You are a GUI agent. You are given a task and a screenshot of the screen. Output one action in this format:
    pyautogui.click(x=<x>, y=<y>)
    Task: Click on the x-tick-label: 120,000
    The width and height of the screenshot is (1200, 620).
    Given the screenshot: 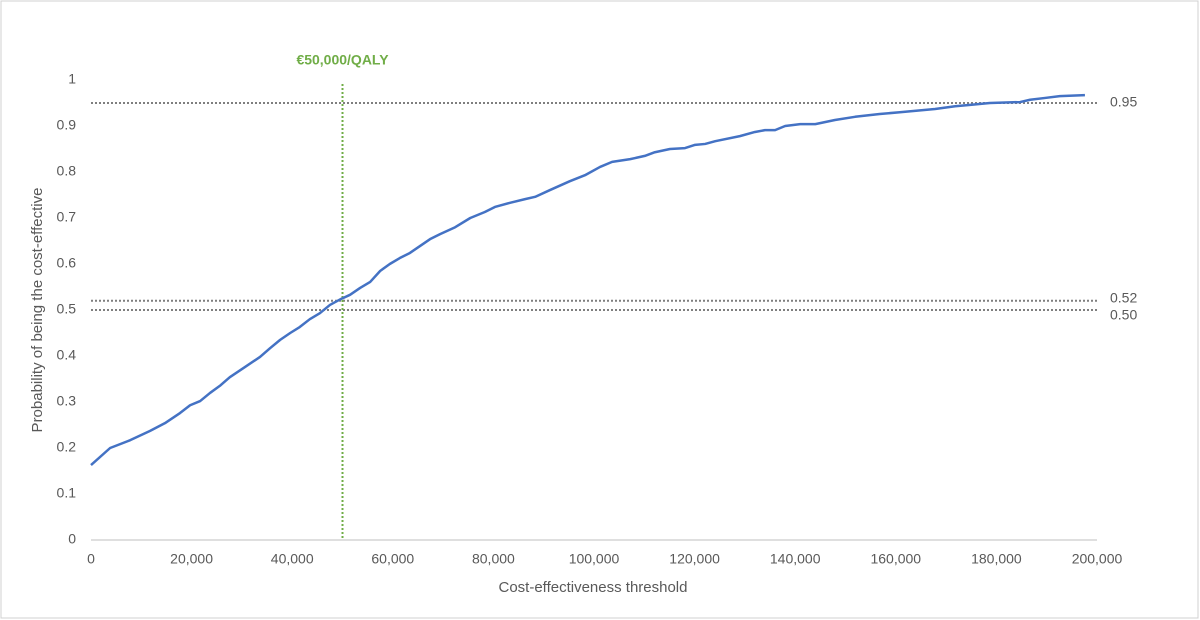 What is the action you would take?
    pyautogui.click(x=694, y=559)
    